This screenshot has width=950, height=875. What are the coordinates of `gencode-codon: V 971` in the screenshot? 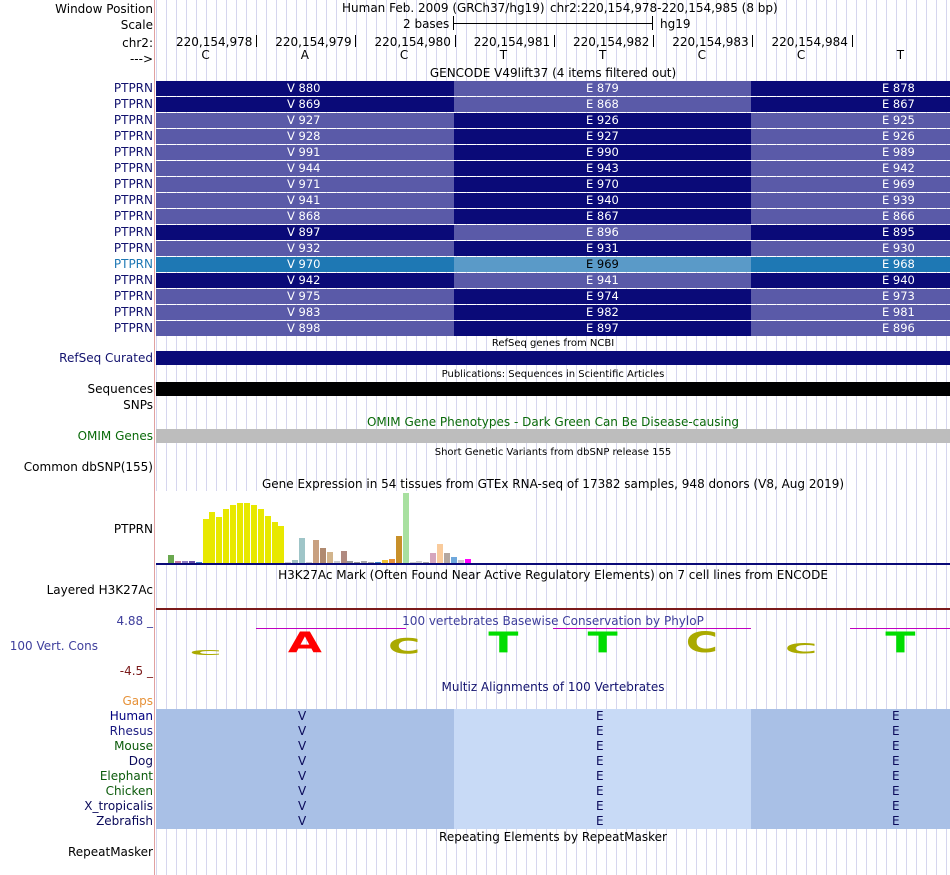 It's located at (305, 184).